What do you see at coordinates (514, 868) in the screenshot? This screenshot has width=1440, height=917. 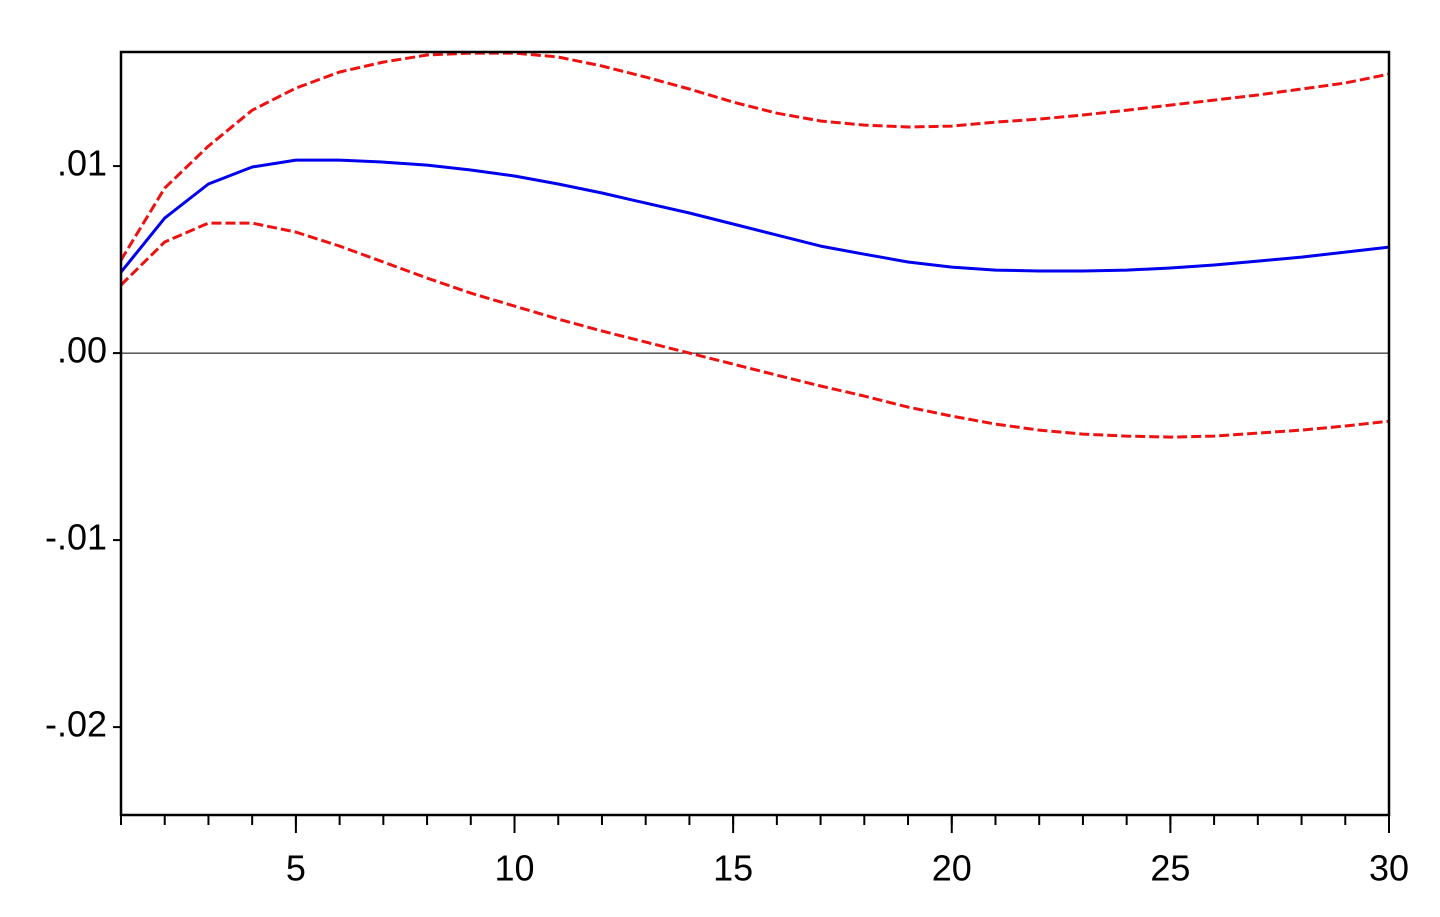 I see `x-tick-label: 10` at bounding box center [514, 868].